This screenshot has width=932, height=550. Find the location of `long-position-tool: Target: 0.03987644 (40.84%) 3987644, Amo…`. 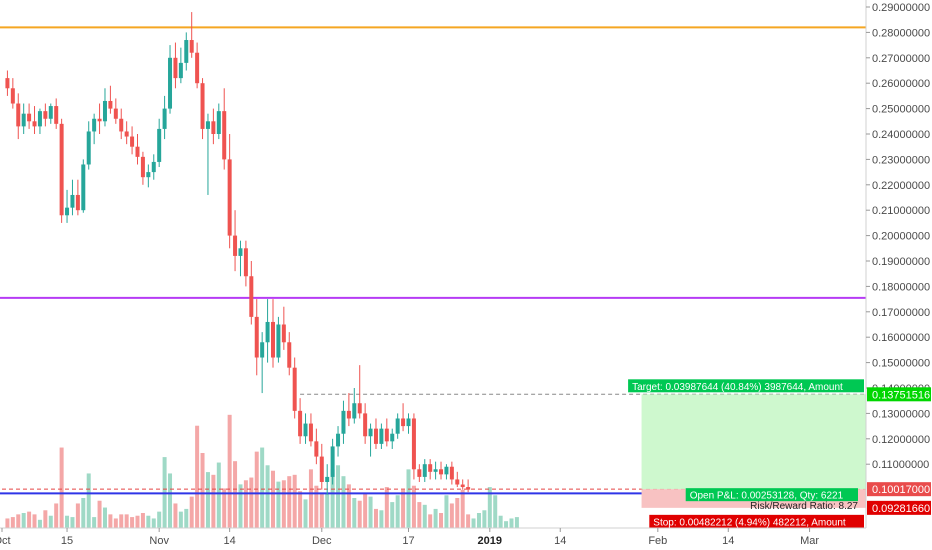

long-position-tool: Target: 0.03987644 (40.84%) 3987644, Amo… is located at coordinates (747, 453).